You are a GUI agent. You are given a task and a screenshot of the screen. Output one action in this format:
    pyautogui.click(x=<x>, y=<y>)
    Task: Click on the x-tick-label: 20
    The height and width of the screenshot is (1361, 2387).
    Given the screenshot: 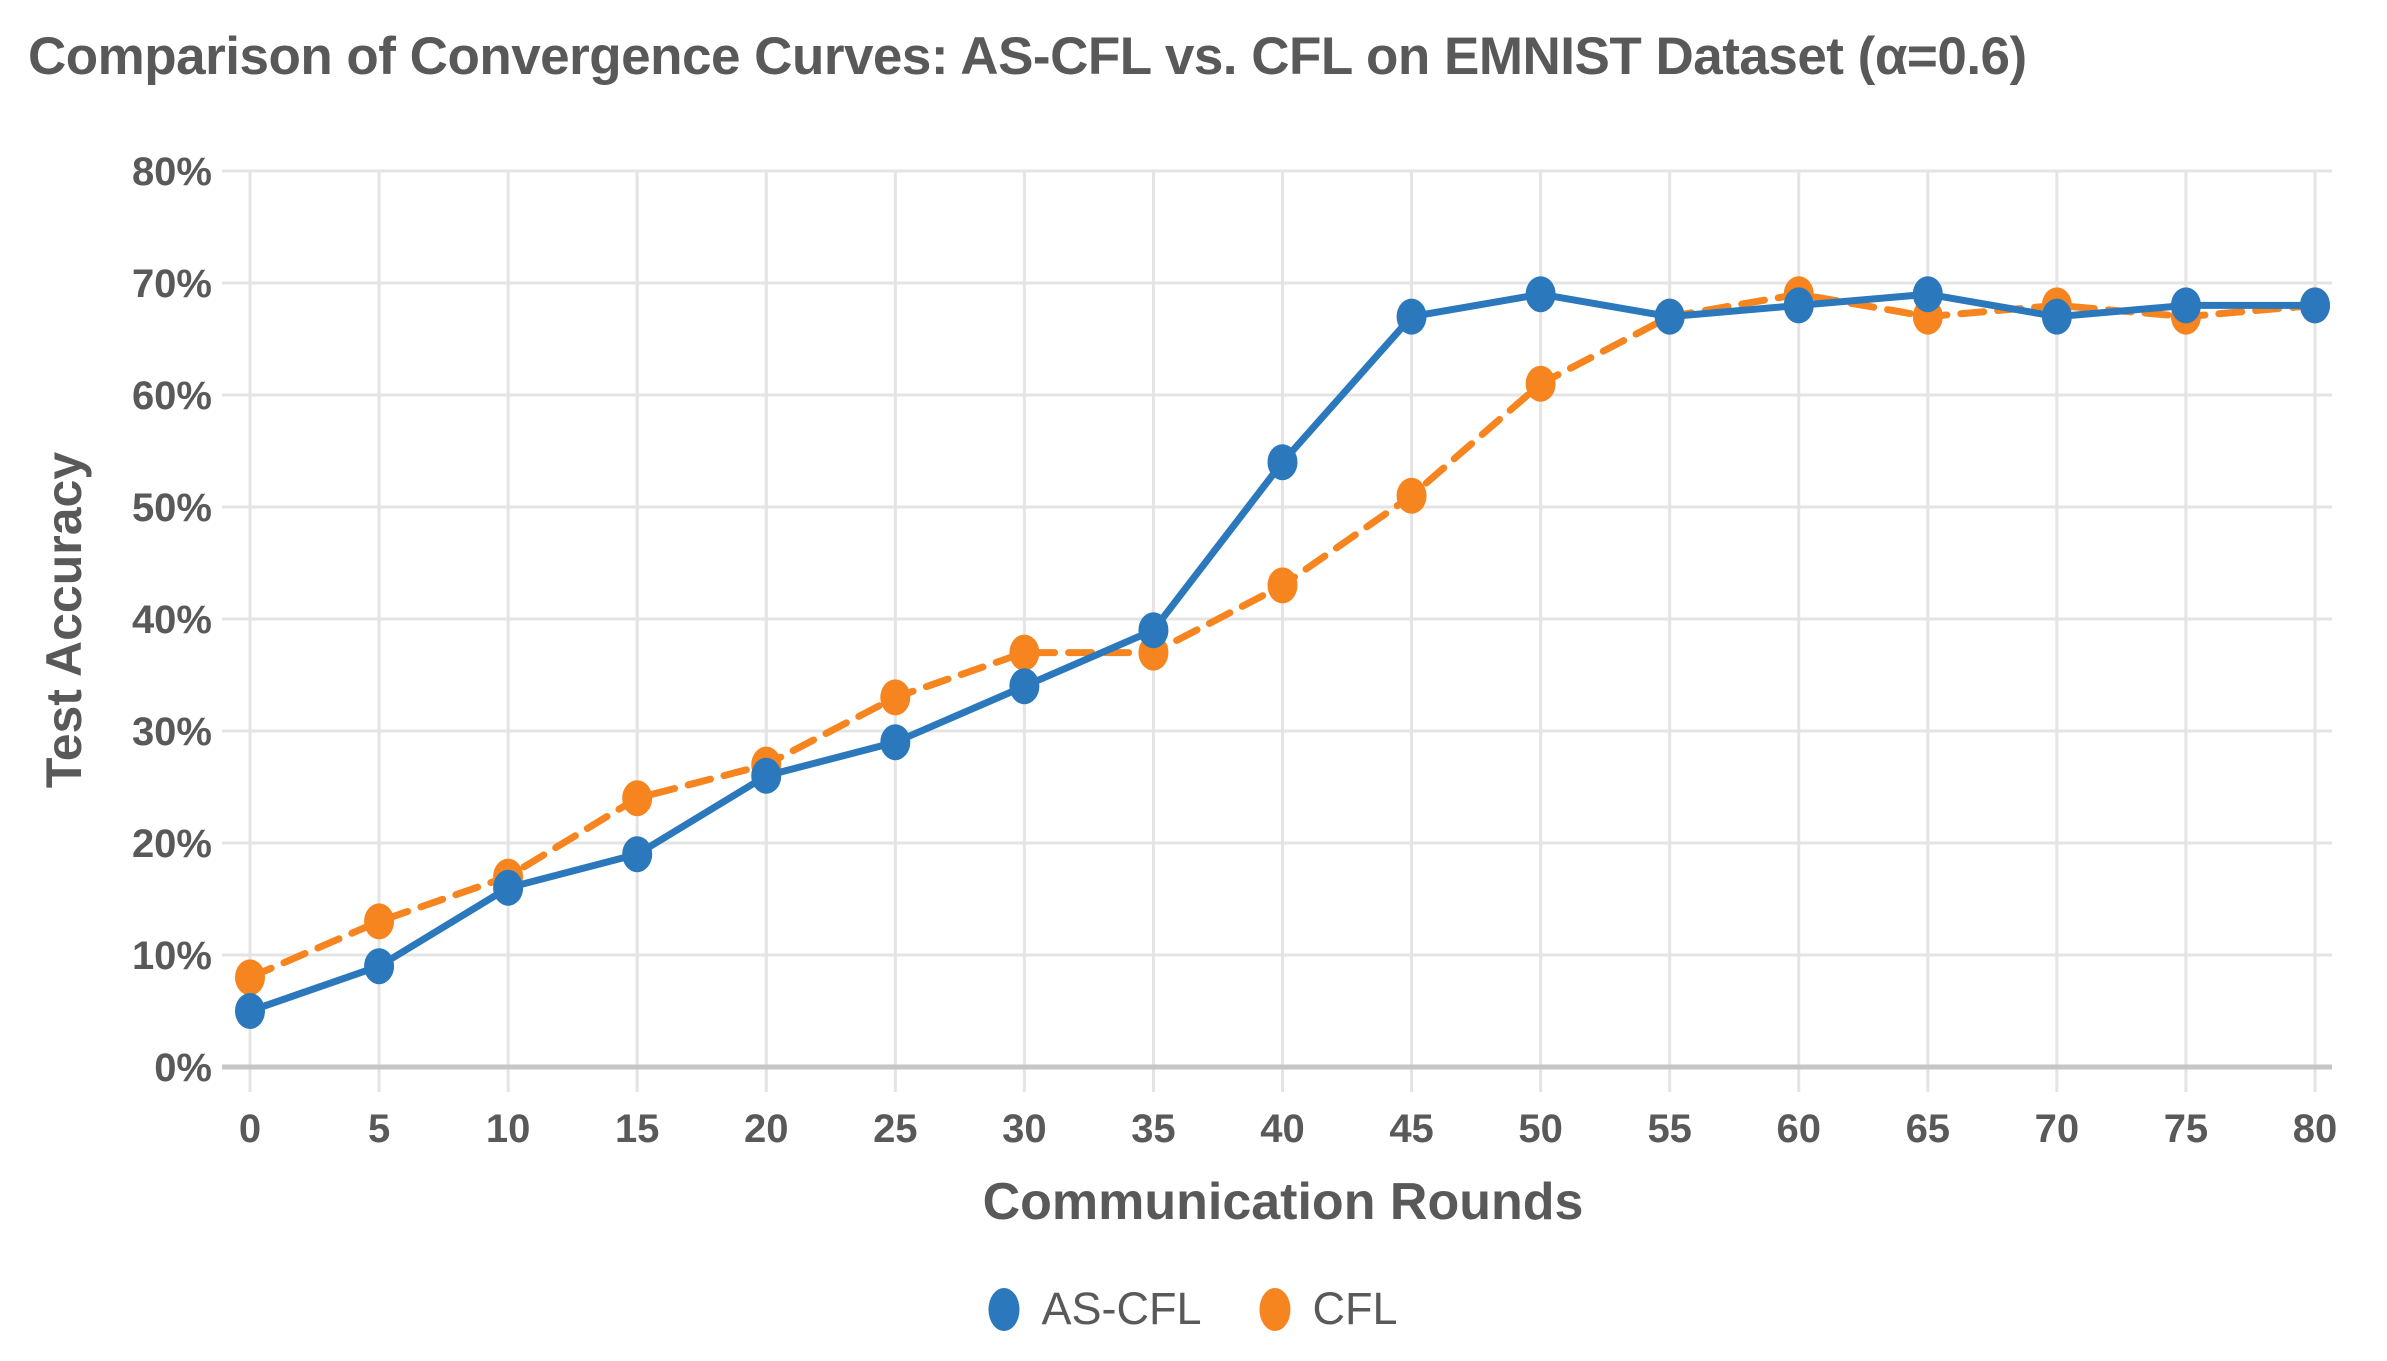 What is the action you would take?
    pyautogui.click(x=766, y=1129)
    